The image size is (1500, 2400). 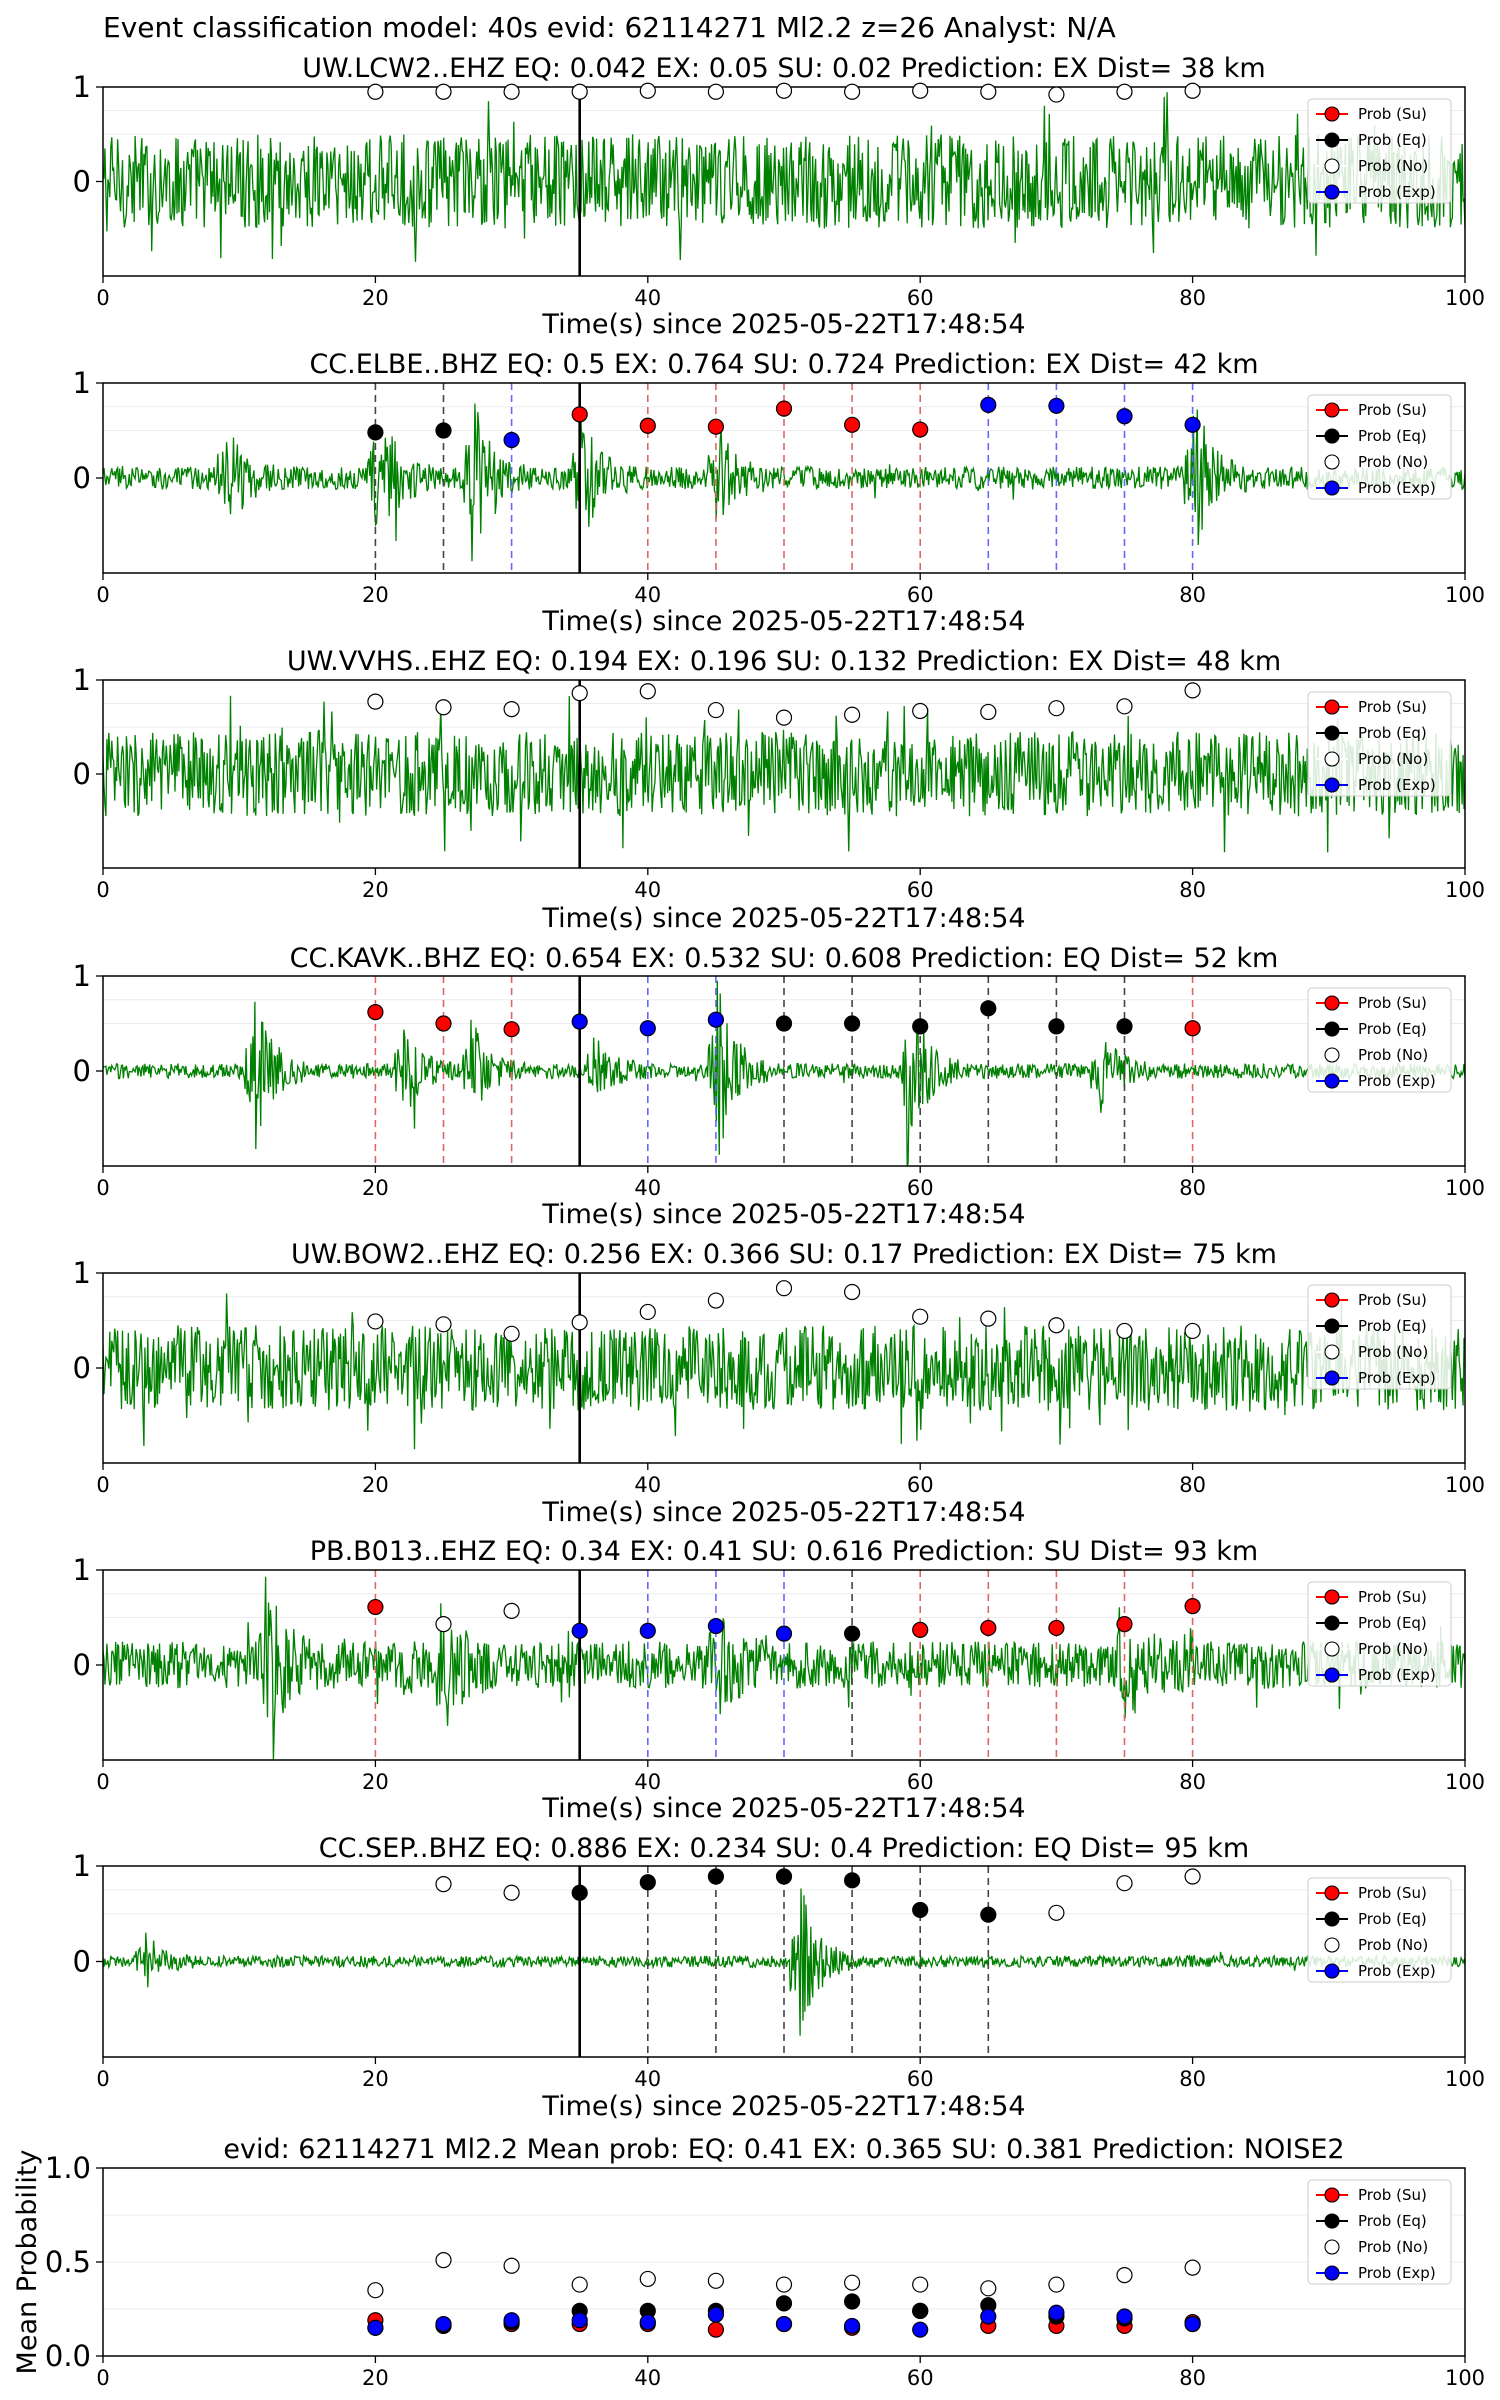 I want to click on x-tick-label: 0, so click(x=102, y=2079).